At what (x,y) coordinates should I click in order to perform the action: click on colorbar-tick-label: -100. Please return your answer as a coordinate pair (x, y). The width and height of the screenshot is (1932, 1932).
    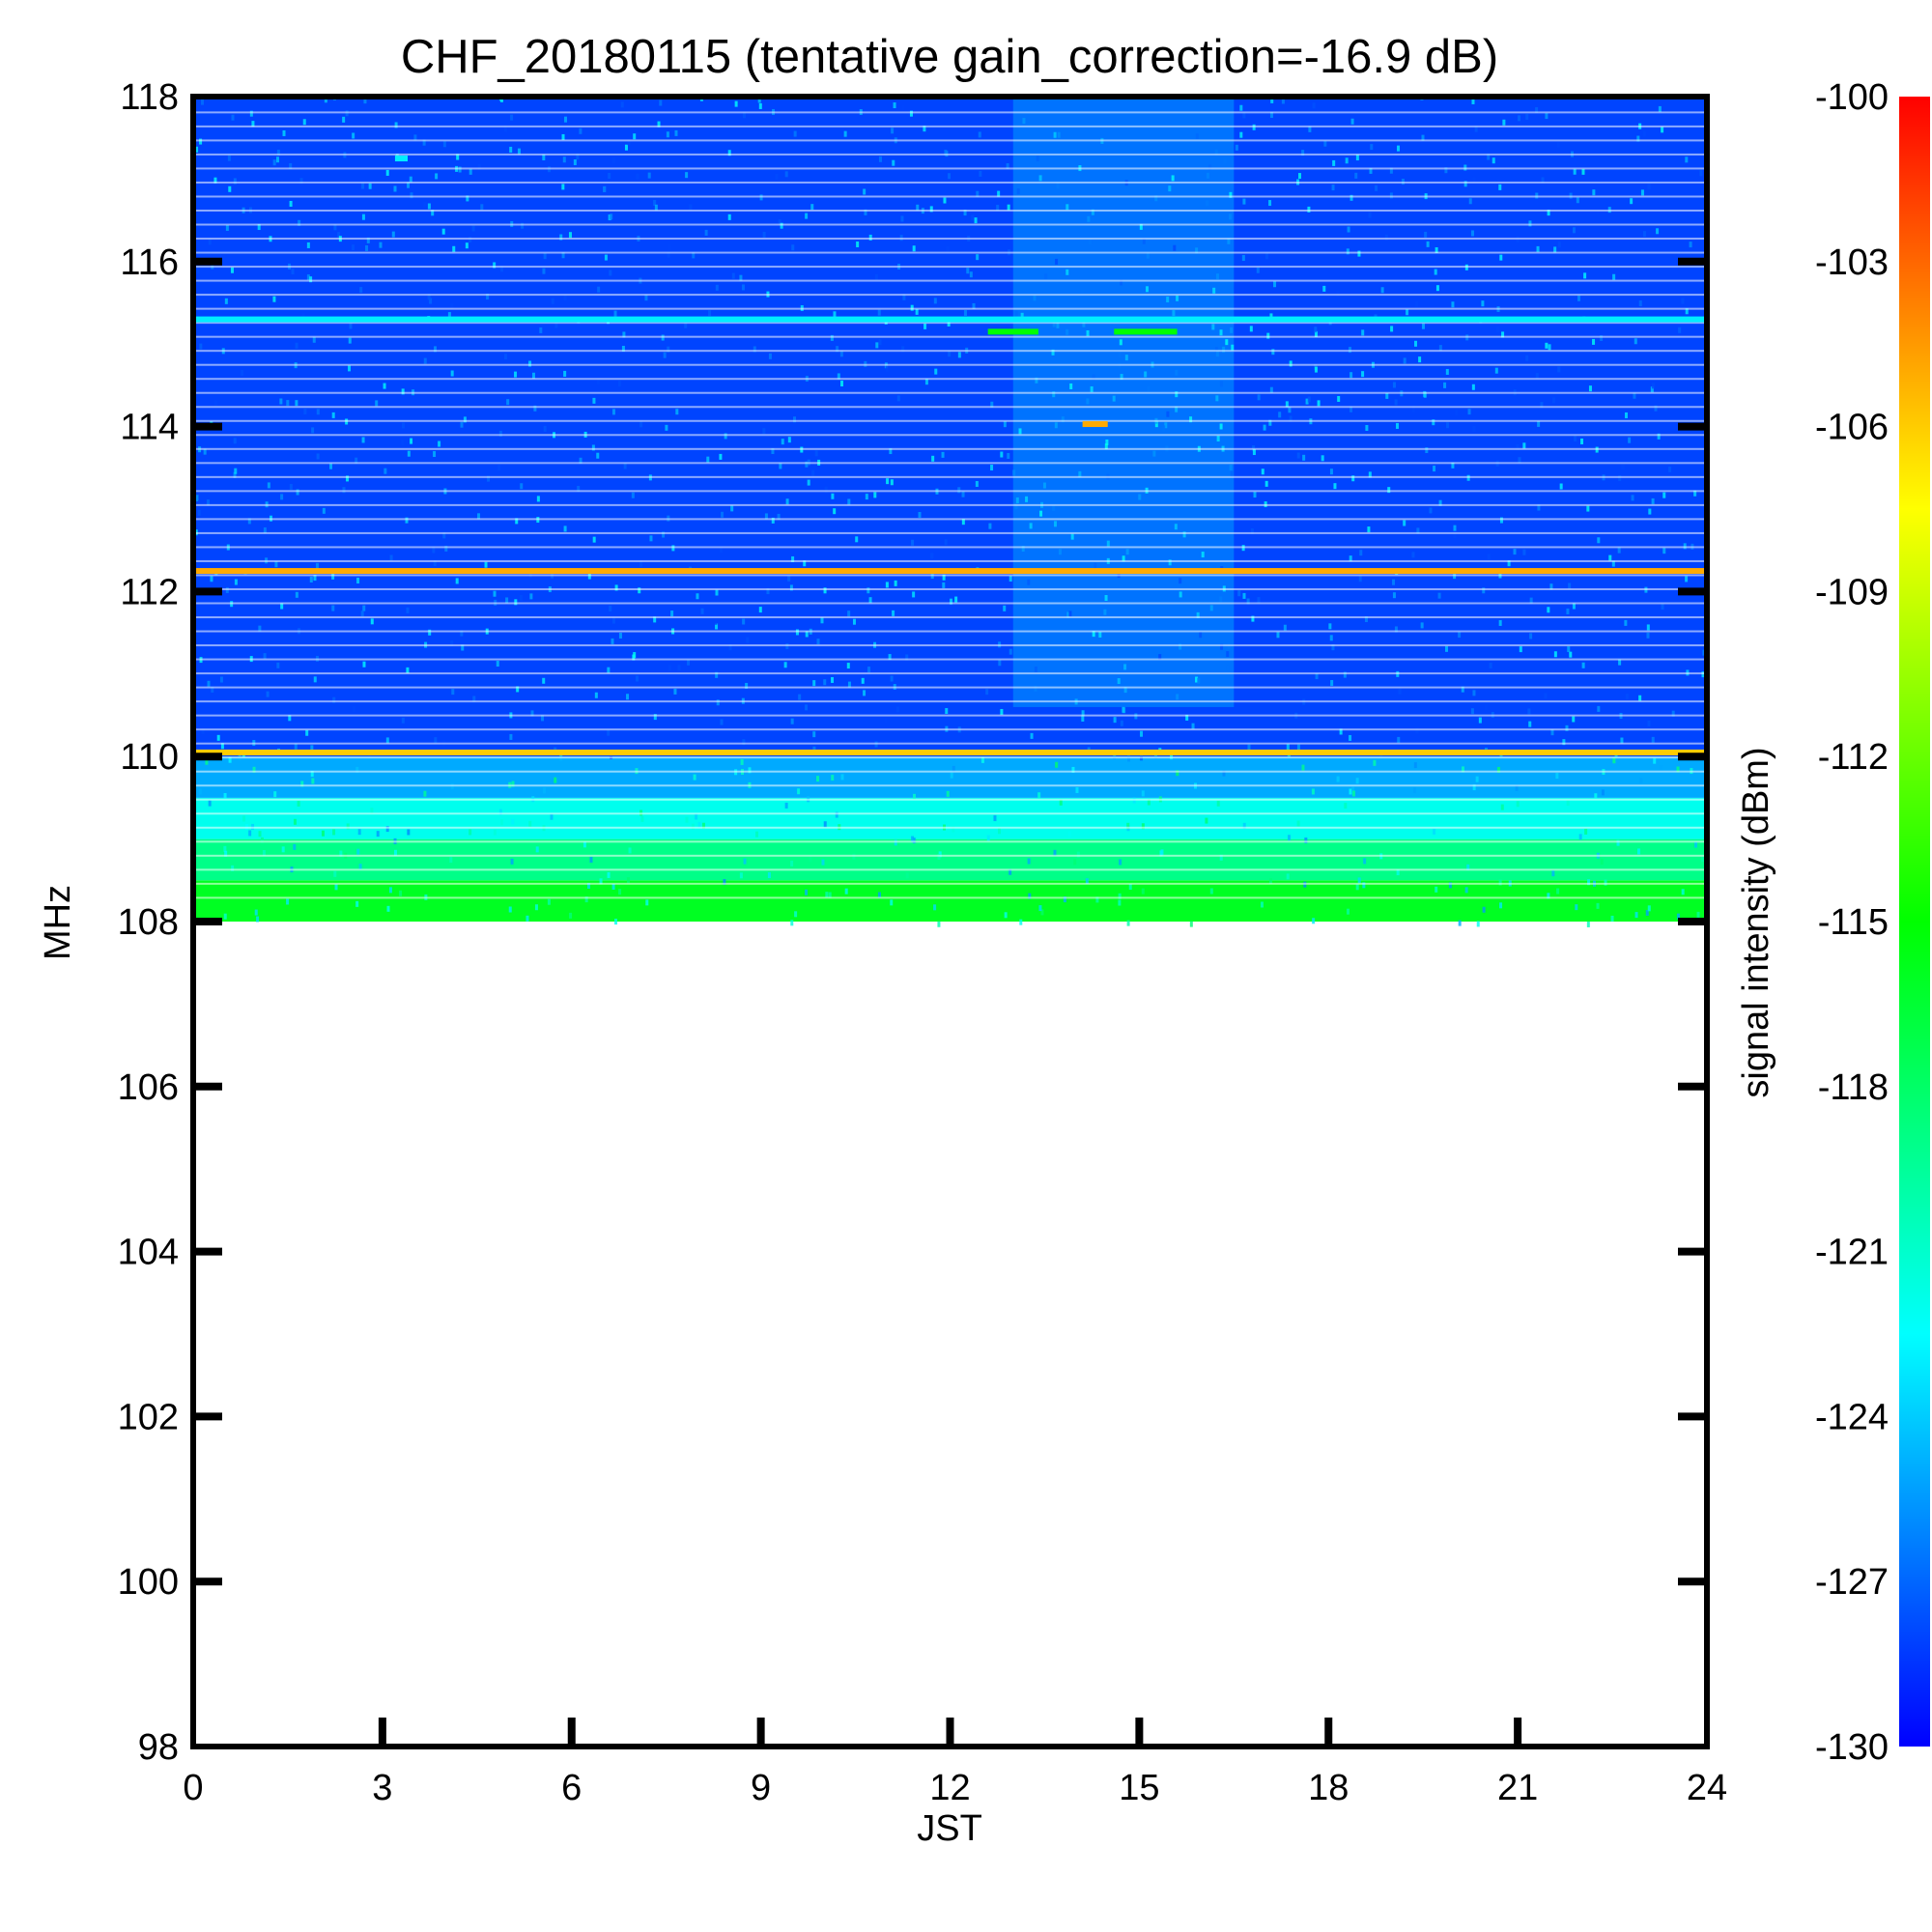
    Looking at the image, I should click on (1852, 97).